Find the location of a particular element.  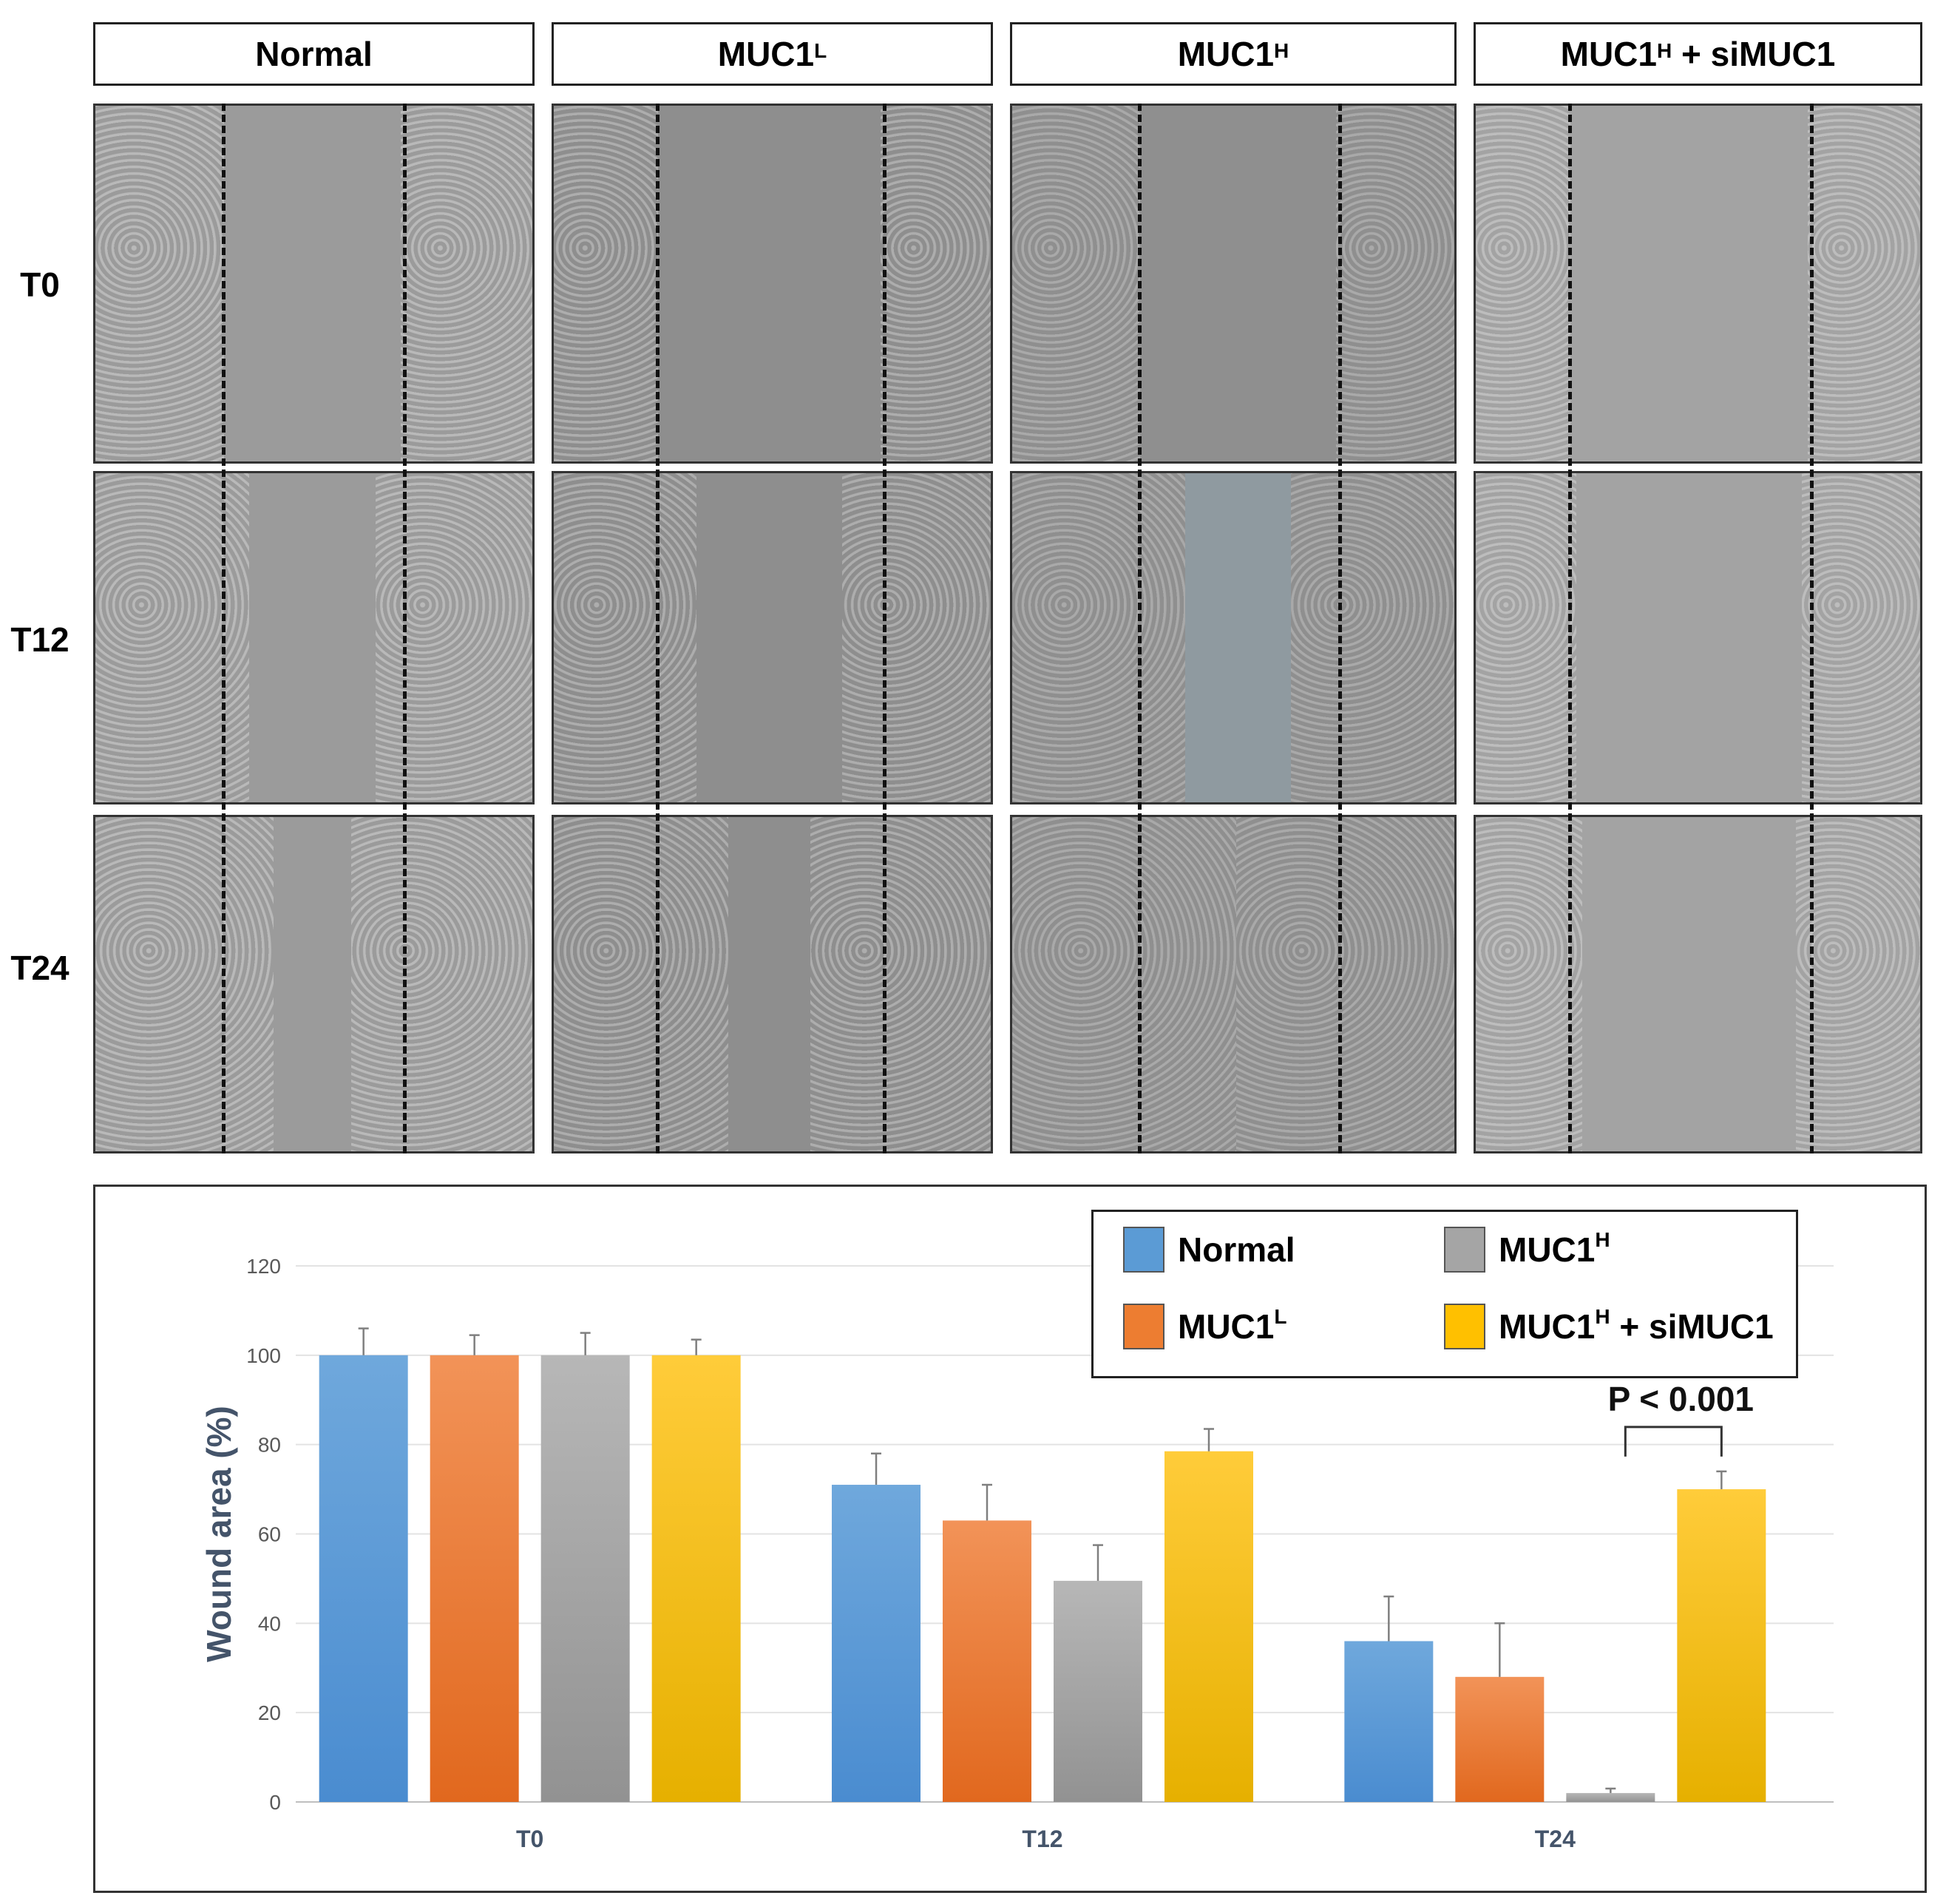

legend-swatch-normal is located at coordinates (1144, 1250).